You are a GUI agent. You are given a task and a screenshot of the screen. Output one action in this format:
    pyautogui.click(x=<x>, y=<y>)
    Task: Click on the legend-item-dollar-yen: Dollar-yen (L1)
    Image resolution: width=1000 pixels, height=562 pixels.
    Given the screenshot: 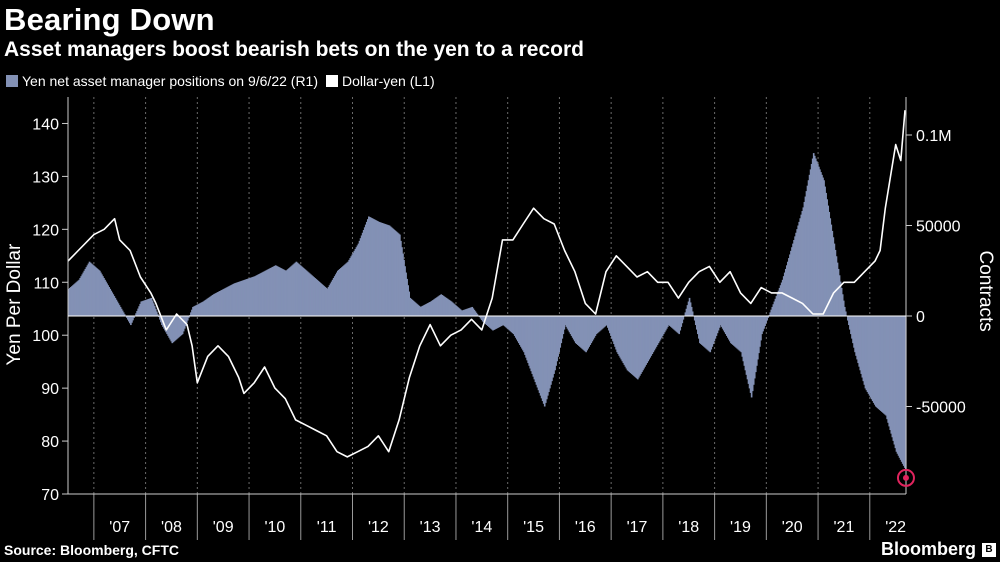 What is the action you would take?
    pyautogui.click(x=380, y=81)
    